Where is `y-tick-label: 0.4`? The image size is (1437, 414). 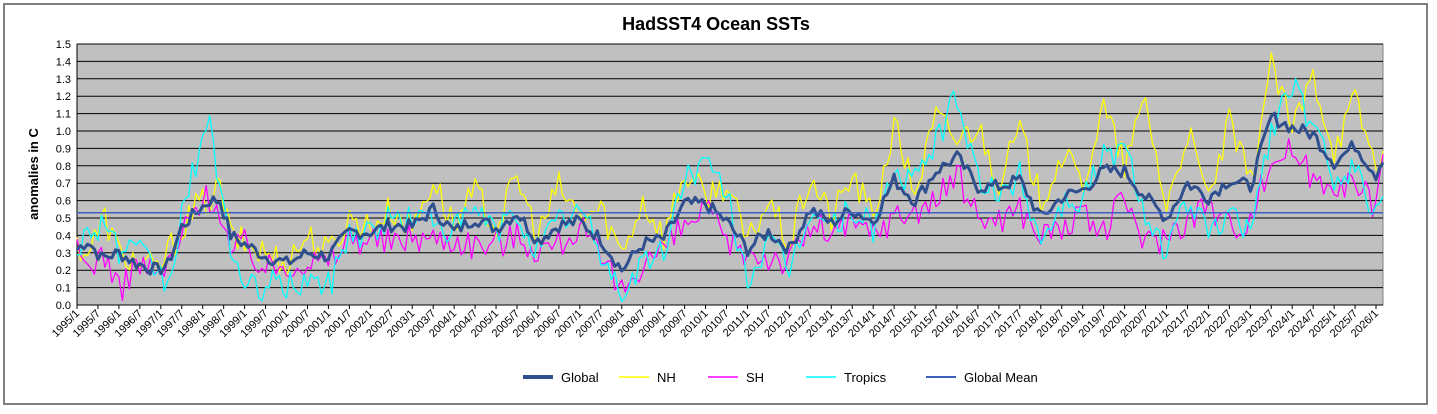
y-tick-label: 0.4 is located at coordinates (63, 236).